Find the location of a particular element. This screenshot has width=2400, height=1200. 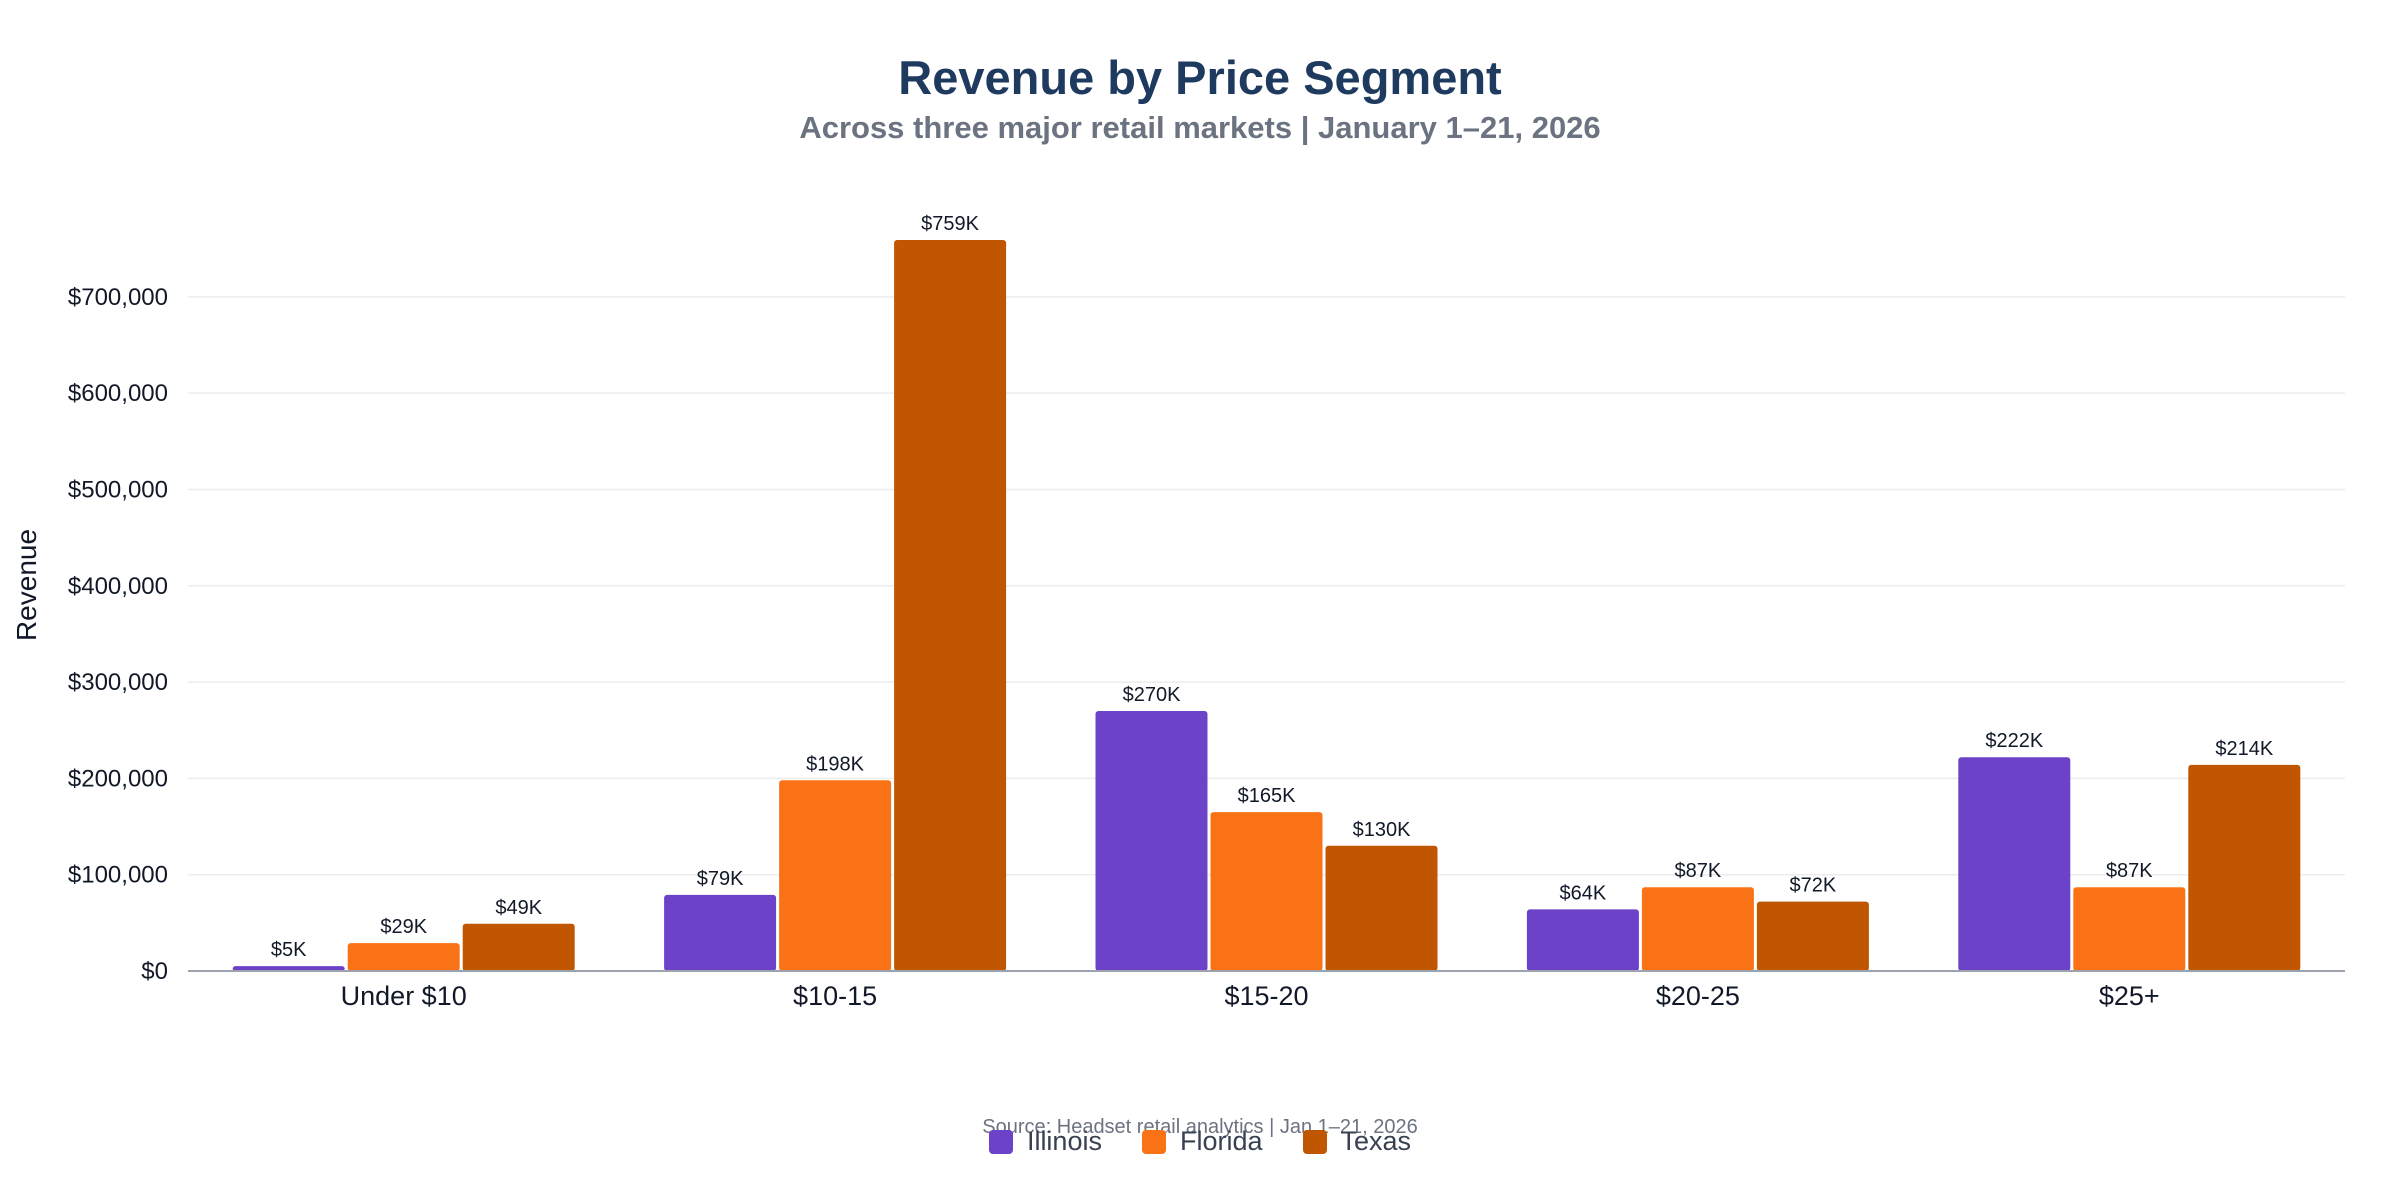

legend-item-texas: Texas is located at coordinates (1357, 1141).